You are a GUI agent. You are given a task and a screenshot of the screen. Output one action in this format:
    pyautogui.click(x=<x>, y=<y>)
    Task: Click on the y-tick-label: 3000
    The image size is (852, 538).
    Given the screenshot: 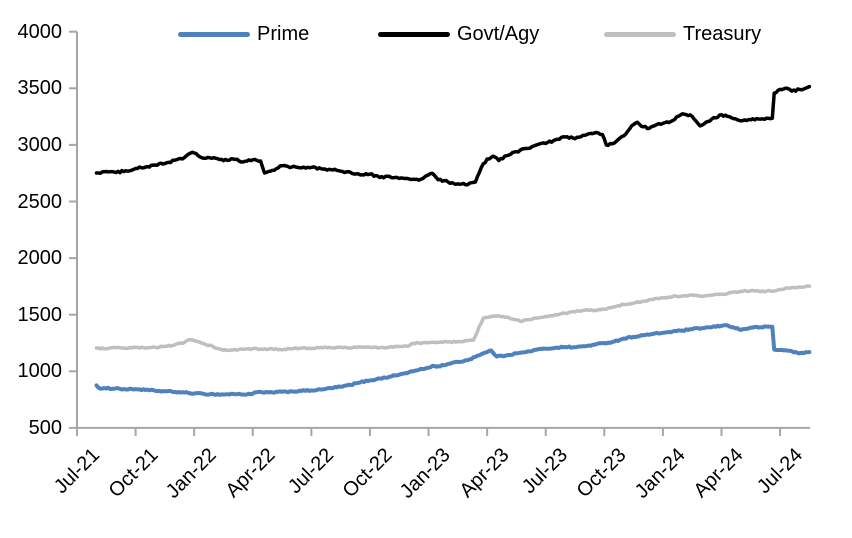 What is the action you would take?
    pyautogui.click(x=40, y=144)
    